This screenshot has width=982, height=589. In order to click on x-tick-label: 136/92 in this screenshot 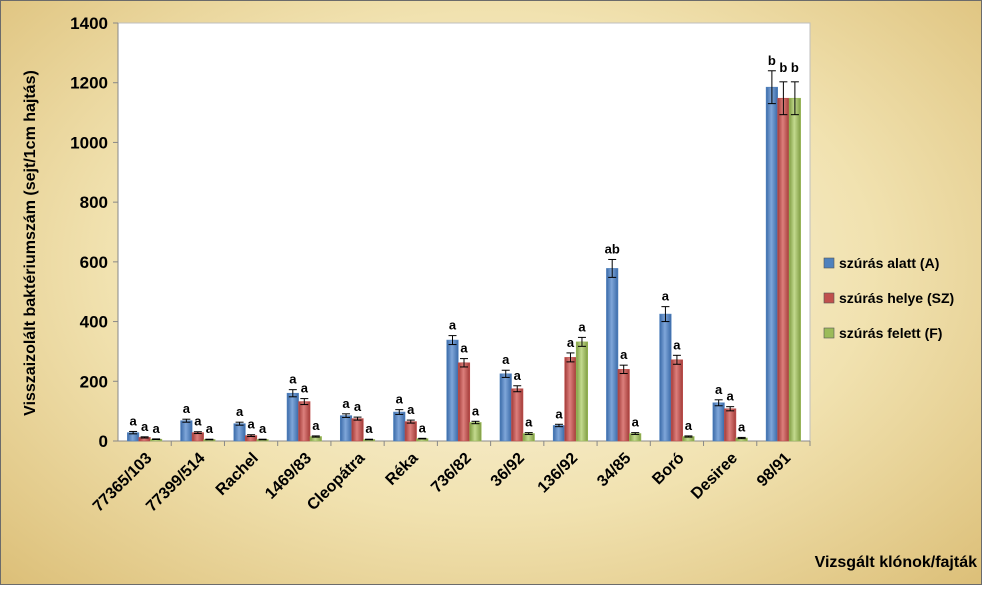, I will do `click(558, 473)`.